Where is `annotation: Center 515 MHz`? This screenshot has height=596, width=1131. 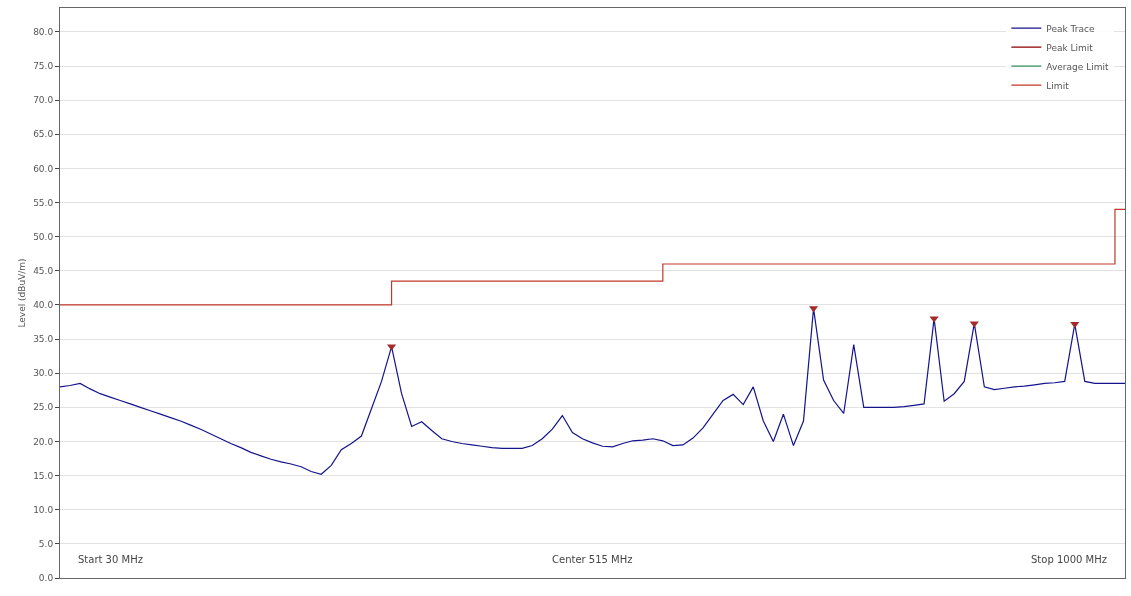
annotation: Center 515 MHz is located at coordinates (592, 559).